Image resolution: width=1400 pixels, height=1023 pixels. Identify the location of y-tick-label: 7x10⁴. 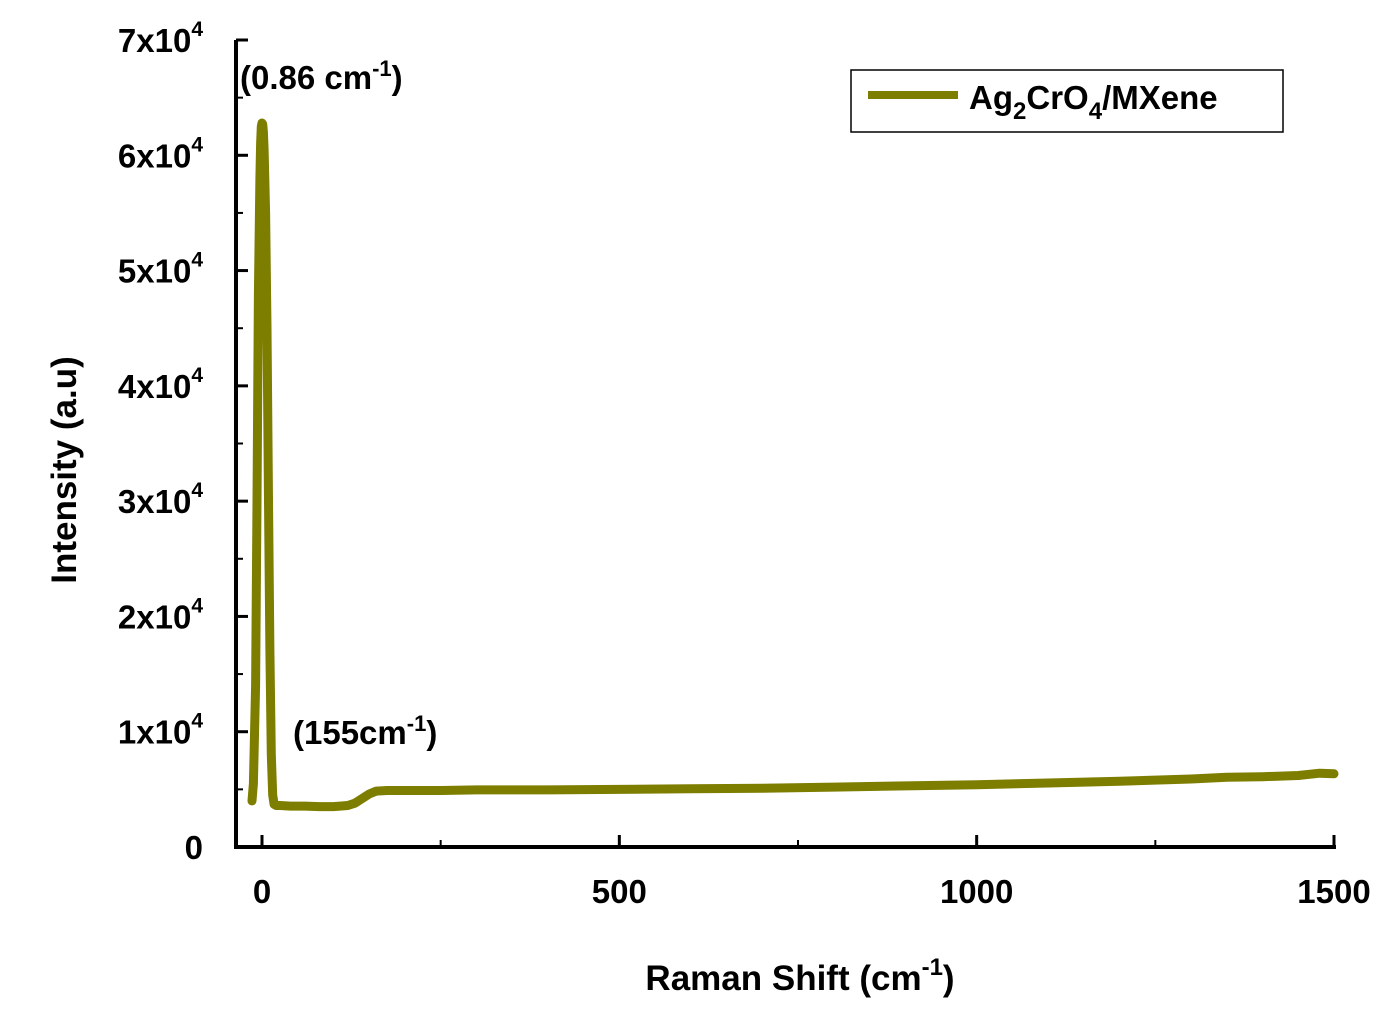
(160, 38).